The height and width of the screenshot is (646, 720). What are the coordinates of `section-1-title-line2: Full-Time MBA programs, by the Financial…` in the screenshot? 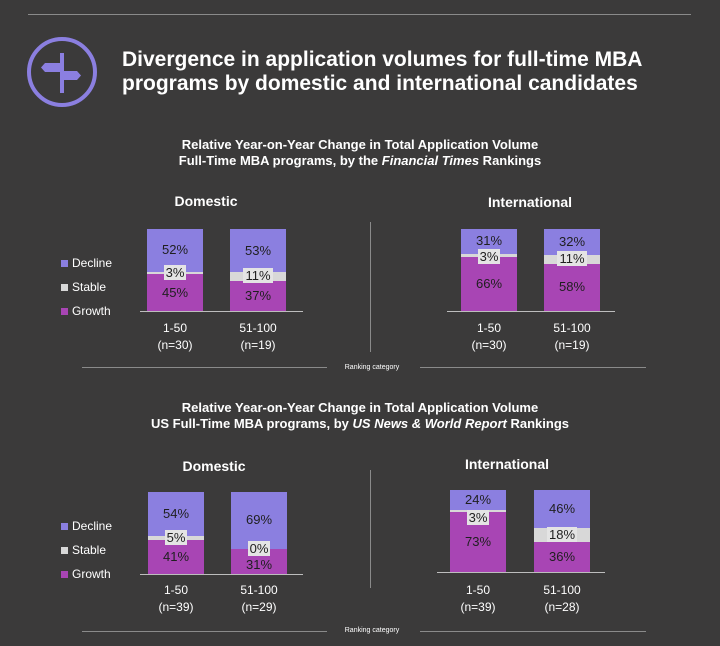 It's located at (360, 161).